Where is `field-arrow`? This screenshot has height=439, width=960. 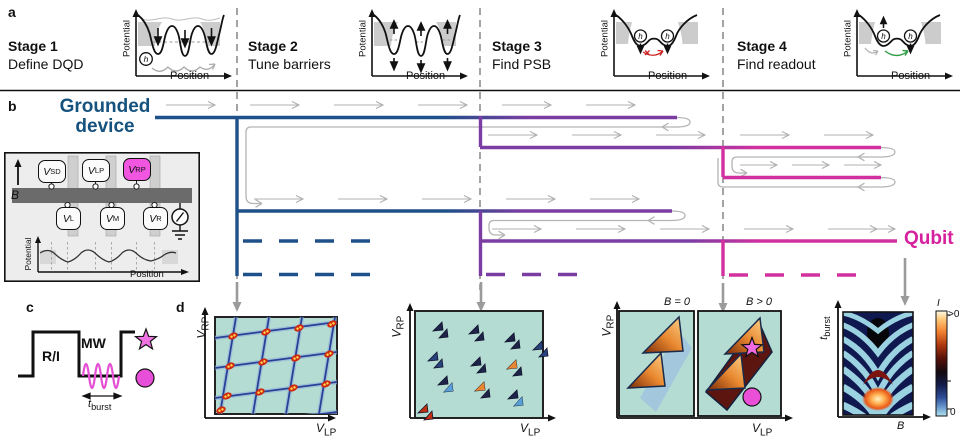
field-arrow is located at coordinates (18, 172).